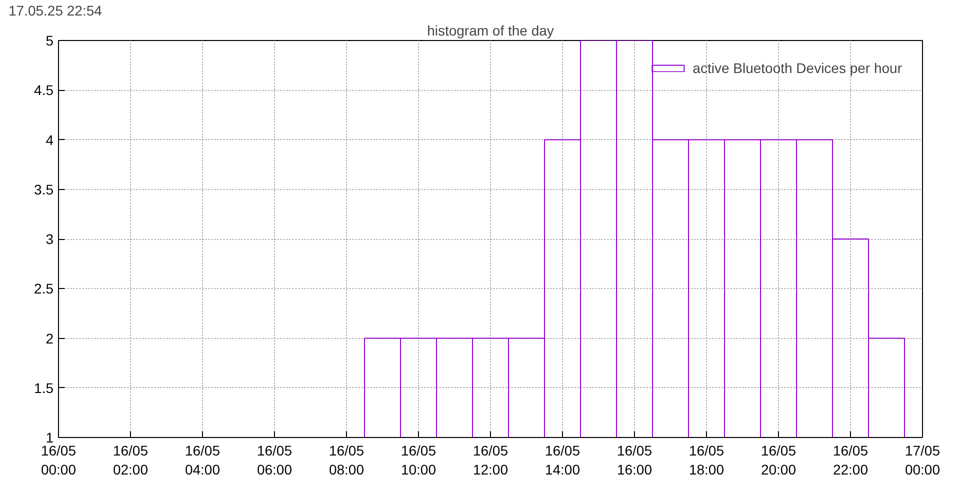  What do you see at coordinates (778, 460) in the screenshot?
I see `x-tick-label: 16/05 20:00` at bounding box center [778, 460].